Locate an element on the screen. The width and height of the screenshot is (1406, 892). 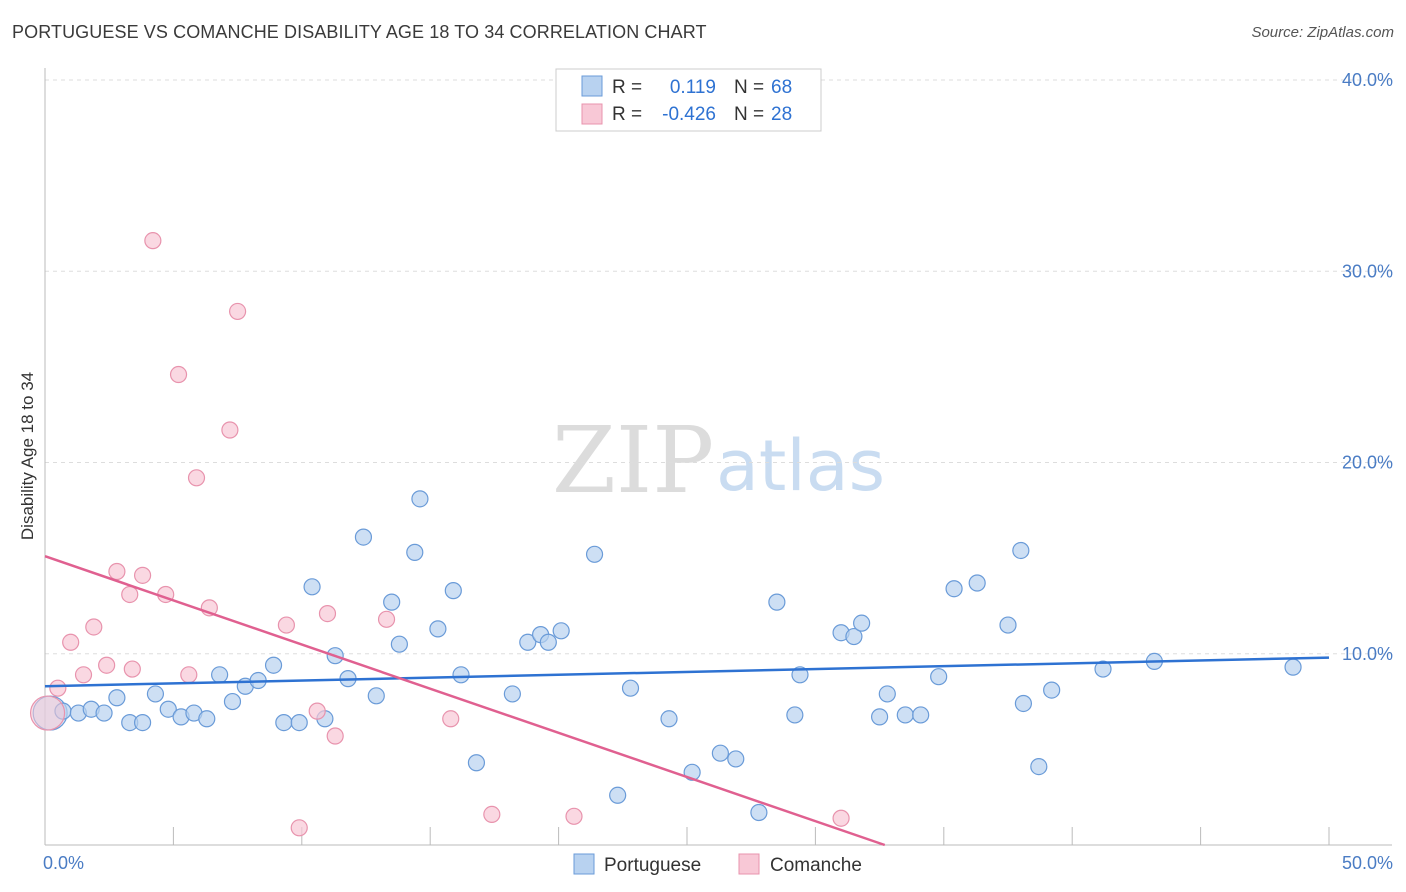
legend-r-label-comanche: R = is located at coordinates (627, 114).